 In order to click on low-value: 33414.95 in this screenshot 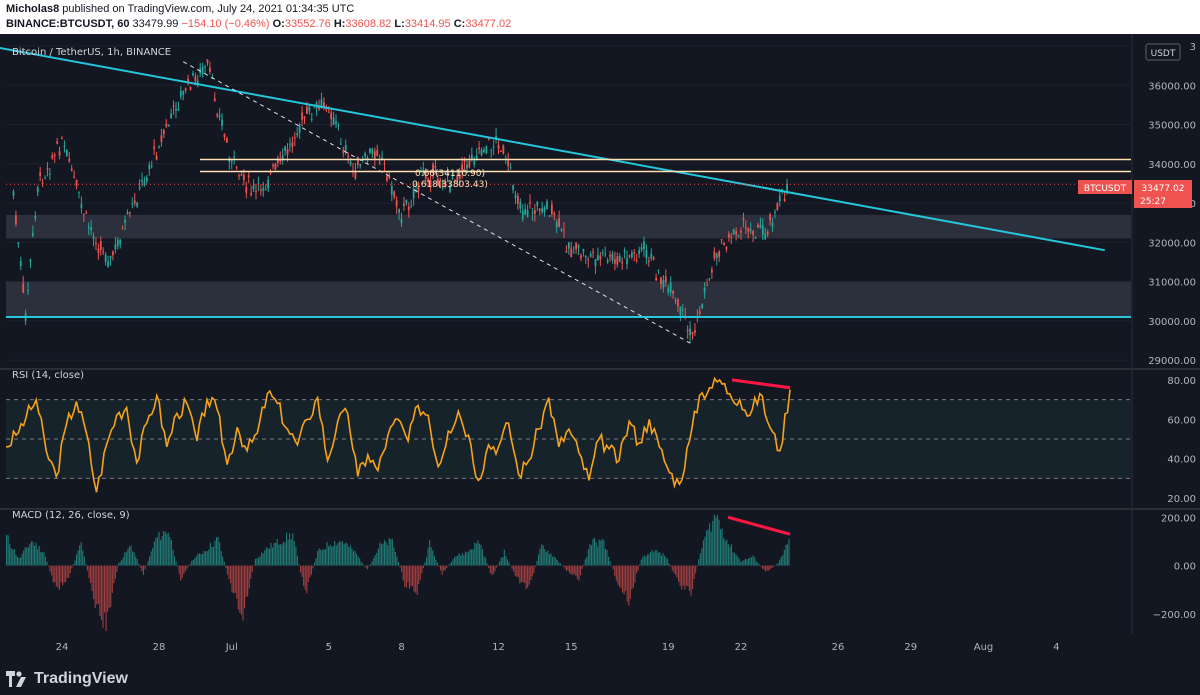, I will do `click(427, 24)`.